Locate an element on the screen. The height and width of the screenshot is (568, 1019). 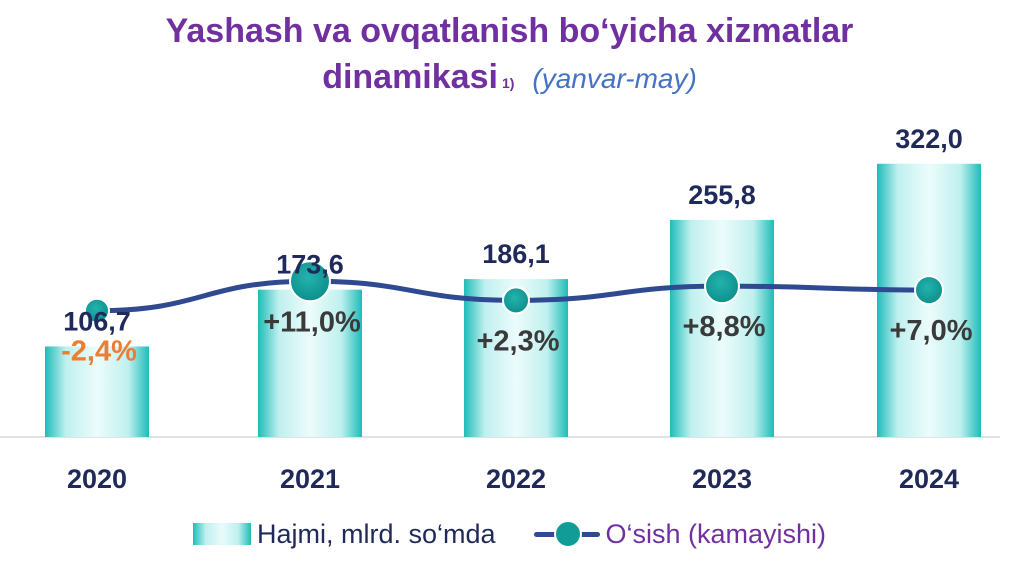
chart-legend: Hajmi, mlrd. so‘mda O‘sish (kamayishi) is located at coordinates (509, 534).